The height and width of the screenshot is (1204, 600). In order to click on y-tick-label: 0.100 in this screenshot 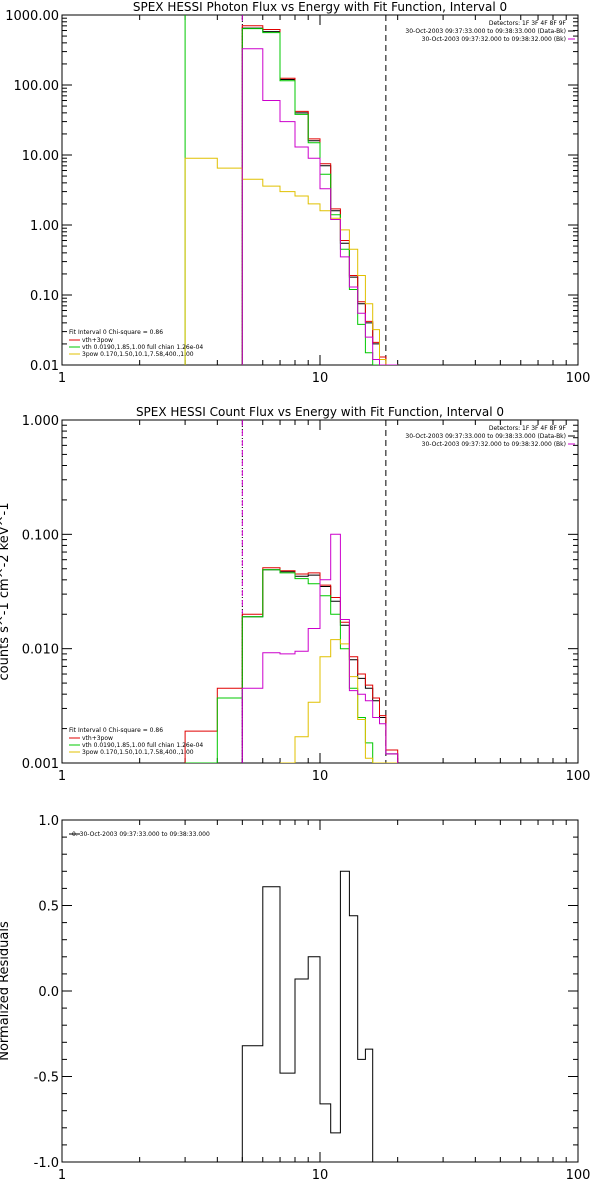, I will do `click(40, 535)`.